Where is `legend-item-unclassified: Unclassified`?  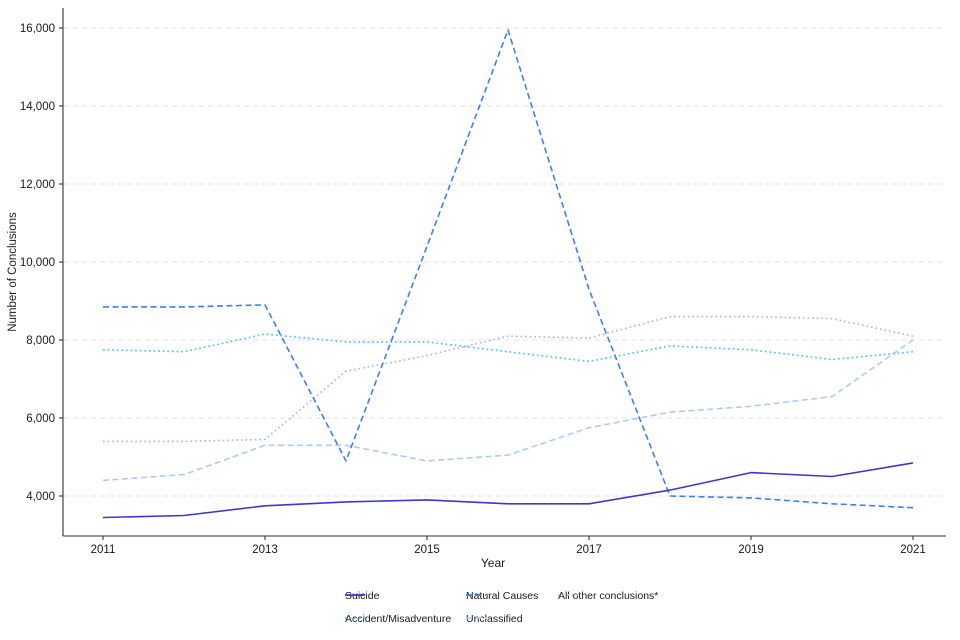 legend-item-unclassified: Unclassified is located at coordinates (494, 619).